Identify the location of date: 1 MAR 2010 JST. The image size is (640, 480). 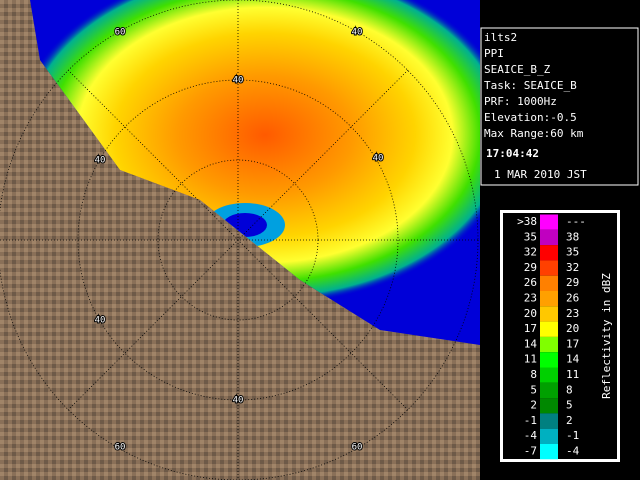
(540, 174).